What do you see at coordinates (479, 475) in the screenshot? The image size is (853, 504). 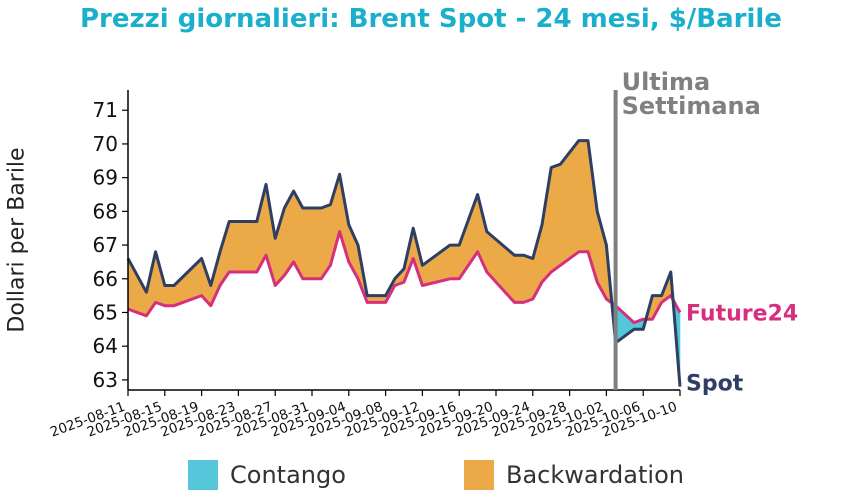 I see `legend-swatch-backwardation` at bounding box center [479, 475].